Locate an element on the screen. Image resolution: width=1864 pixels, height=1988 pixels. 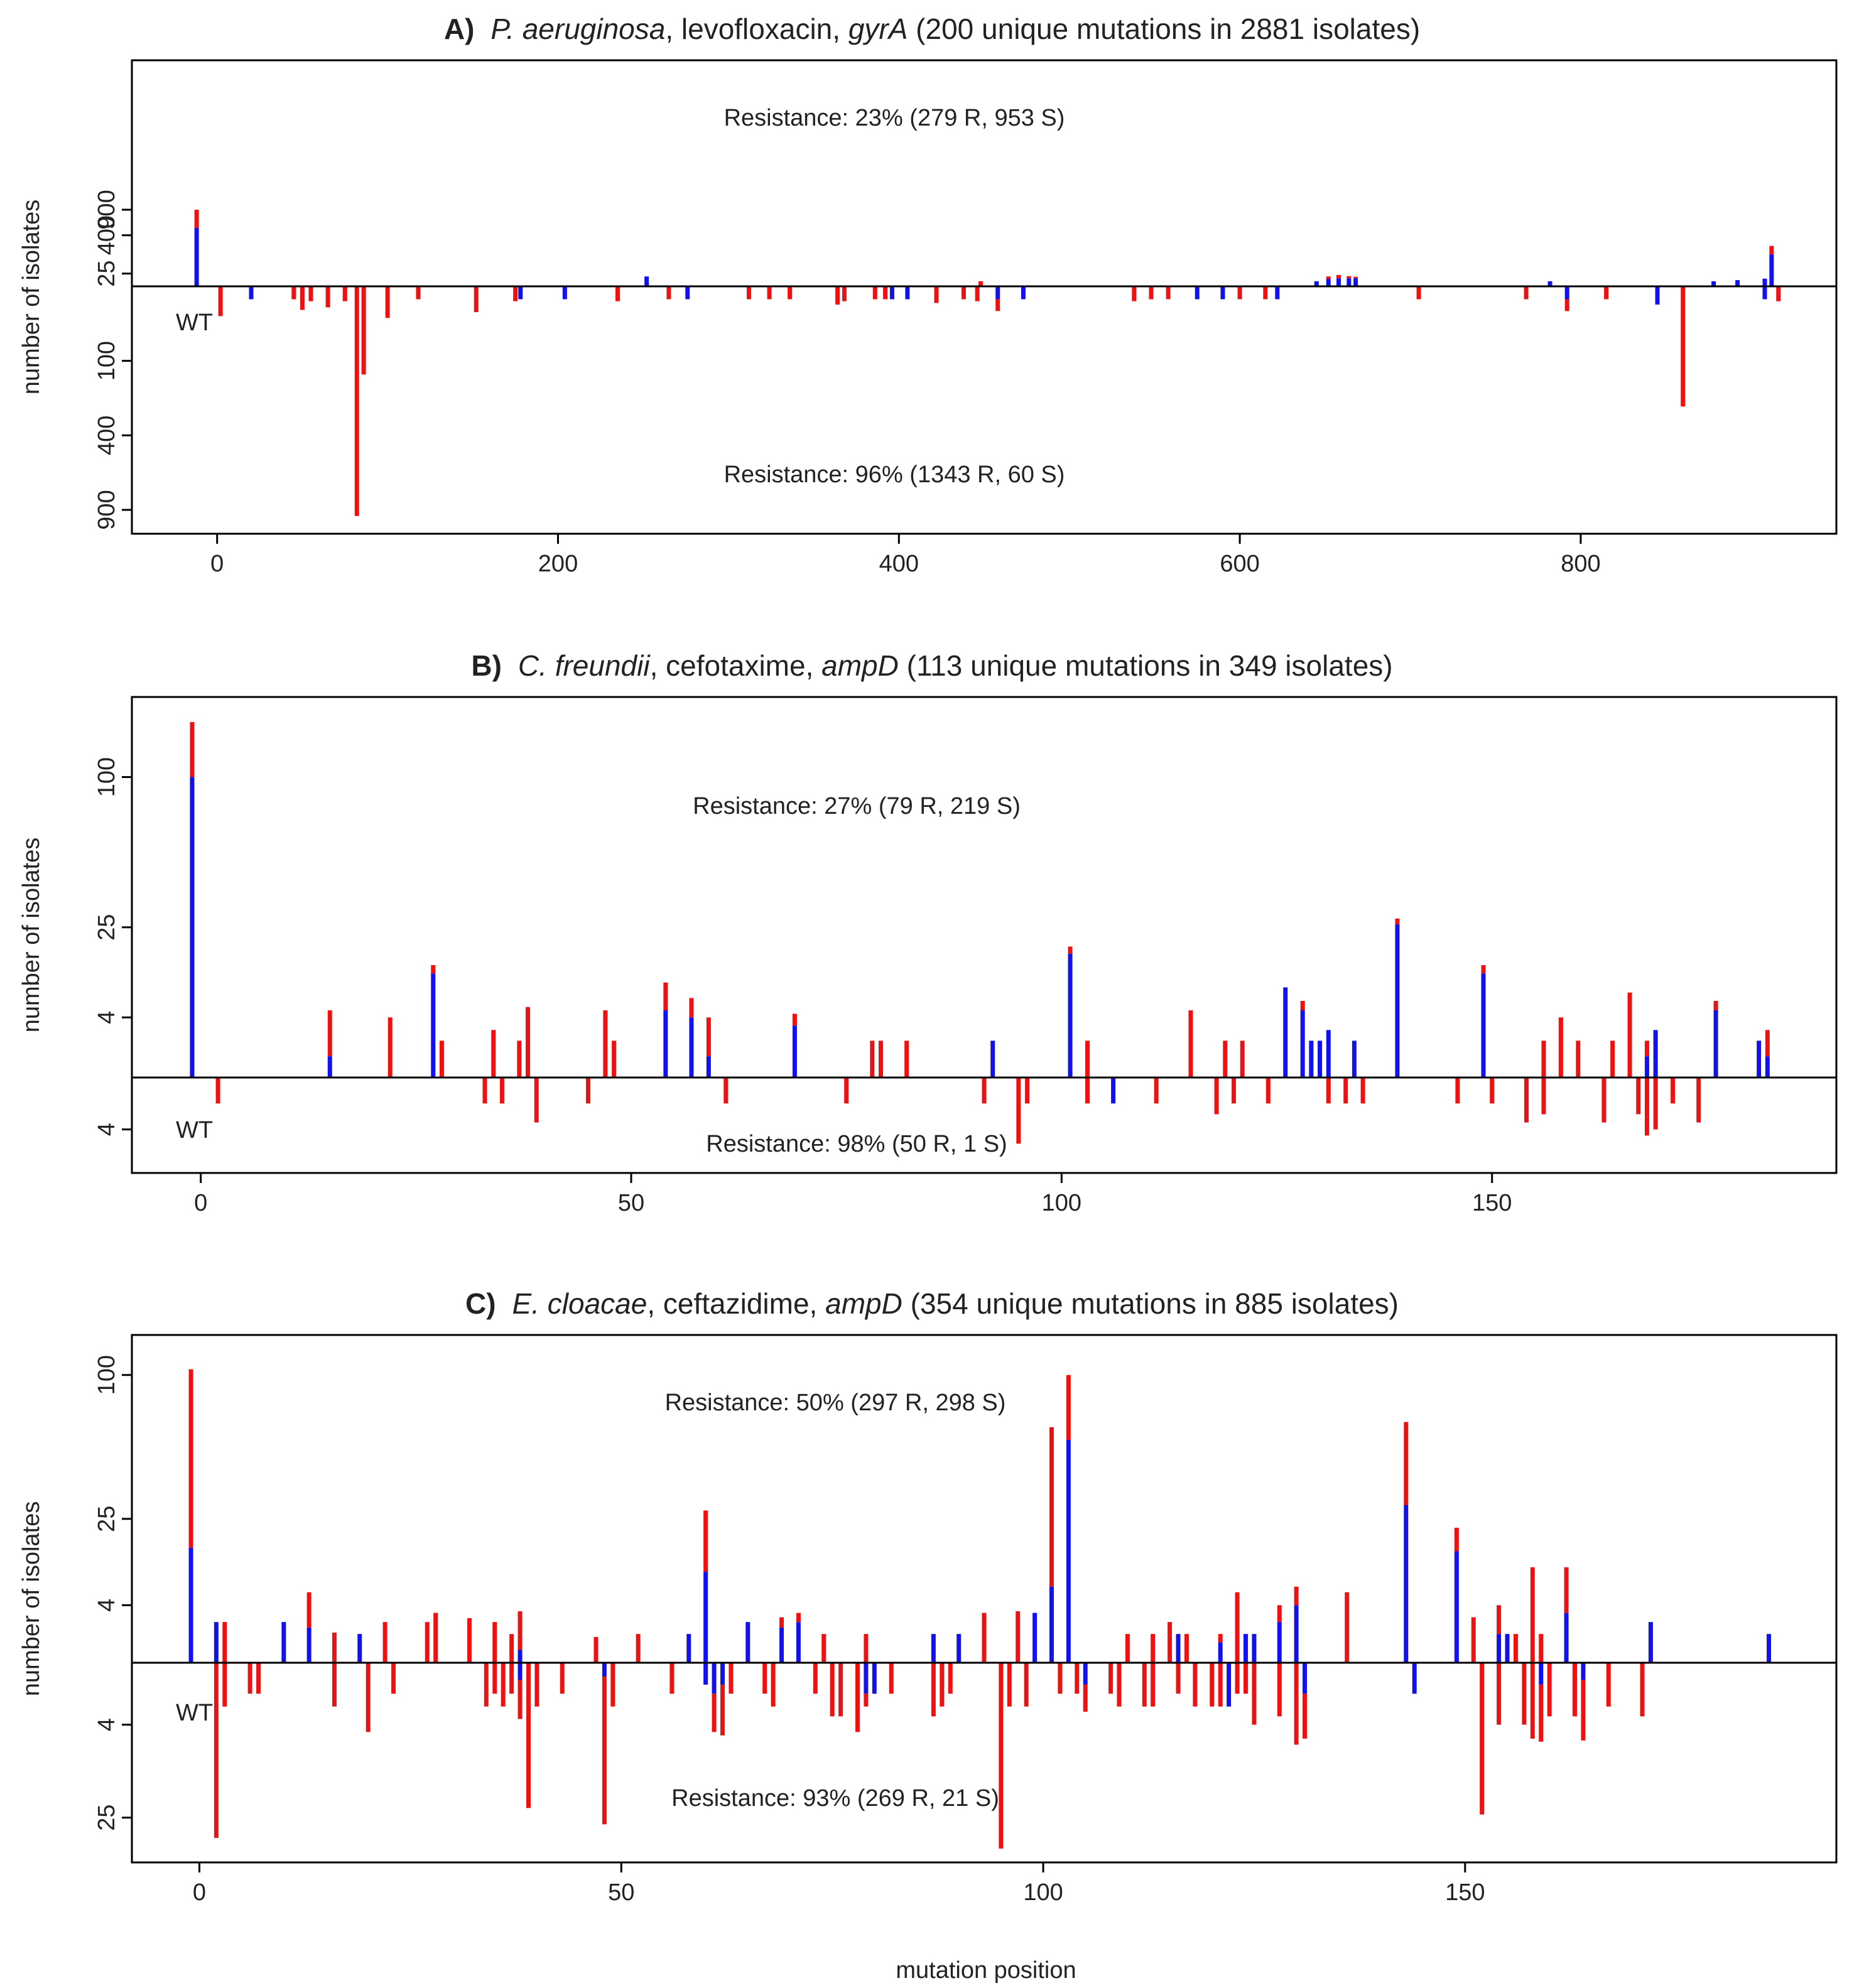
panel-b-bar-above-2-resistant is located at coordinates (390, 1047).